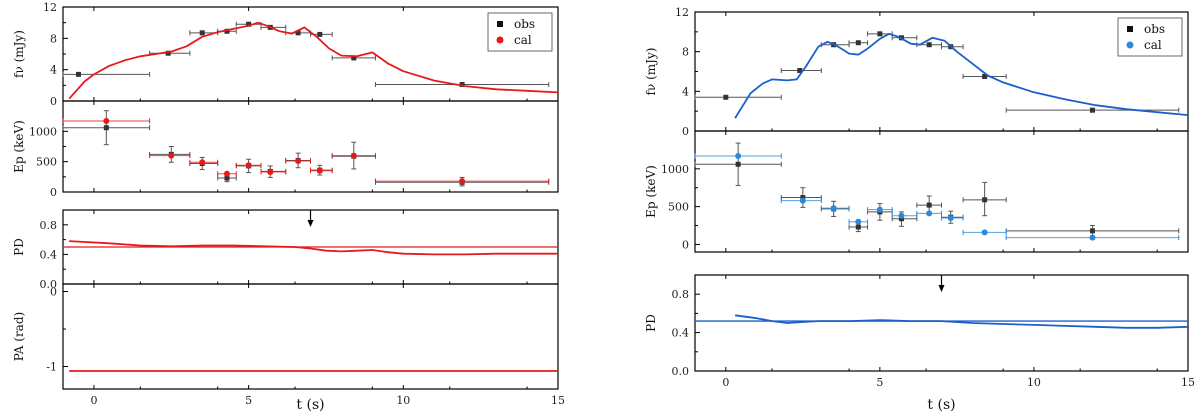  I want to click on x-tick-label: 15, so click(1188, 382).